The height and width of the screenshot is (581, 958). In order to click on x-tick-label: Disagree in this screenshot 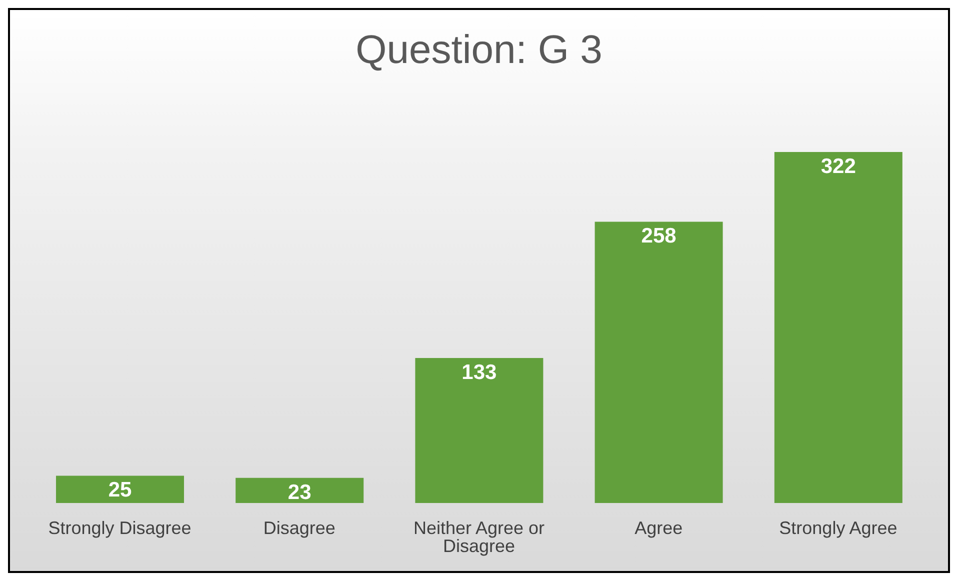, I will do `click(299, 528)`.